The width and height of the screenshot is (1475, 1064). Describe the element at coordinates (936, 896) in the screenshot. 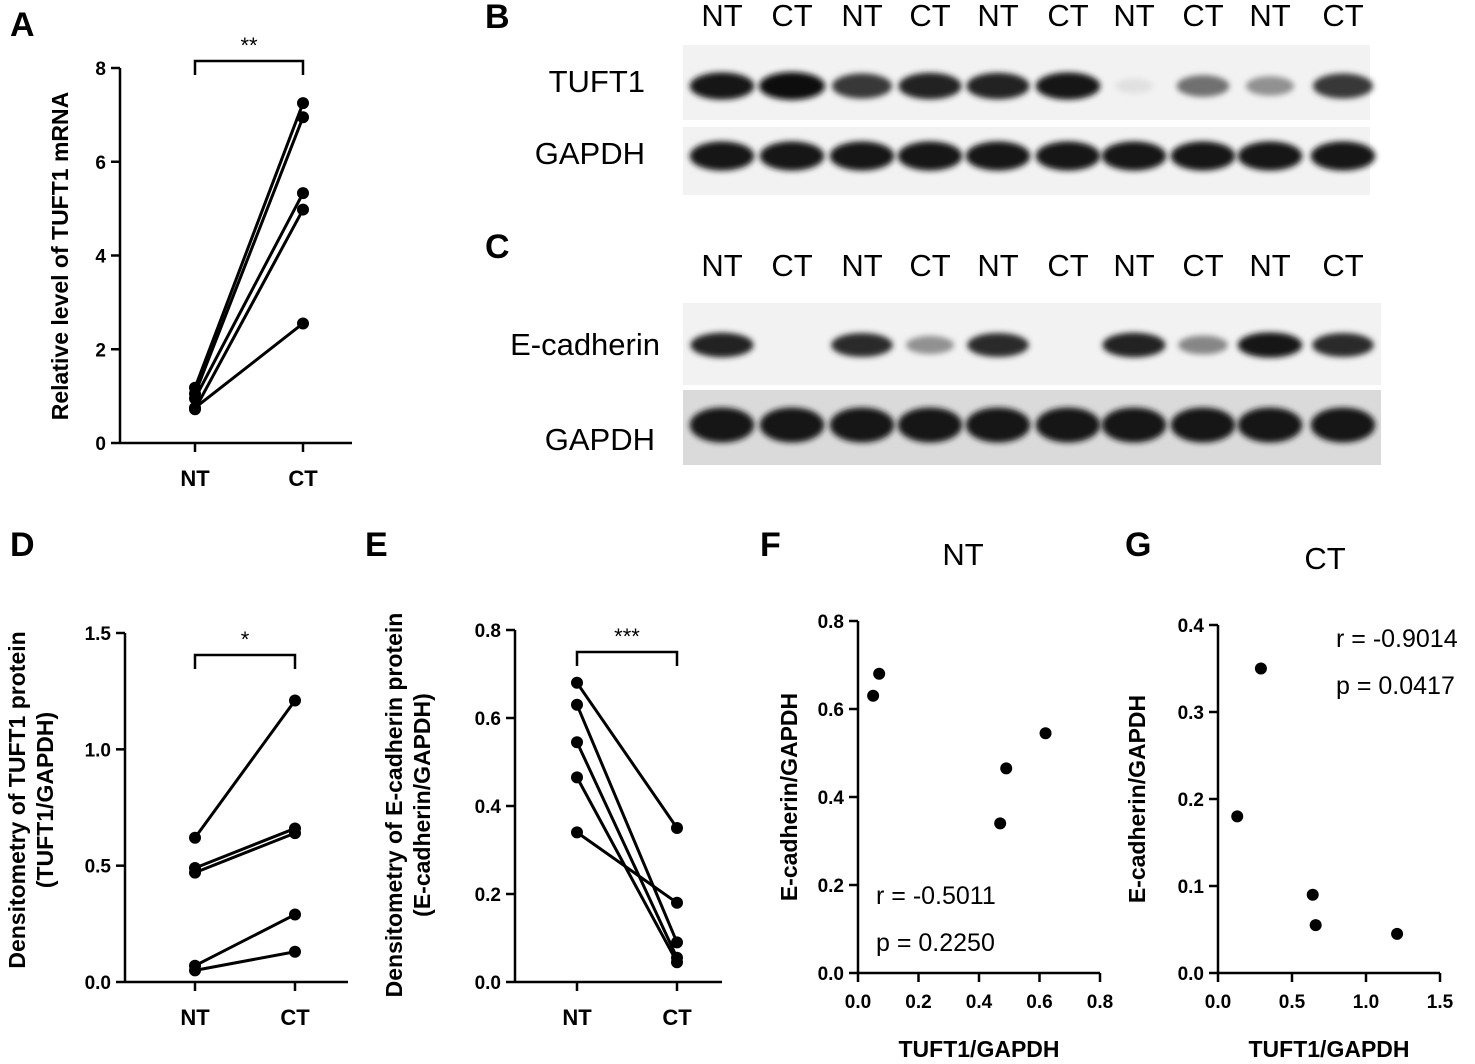

I see `correlation-r: r = -0.5011` at that location.